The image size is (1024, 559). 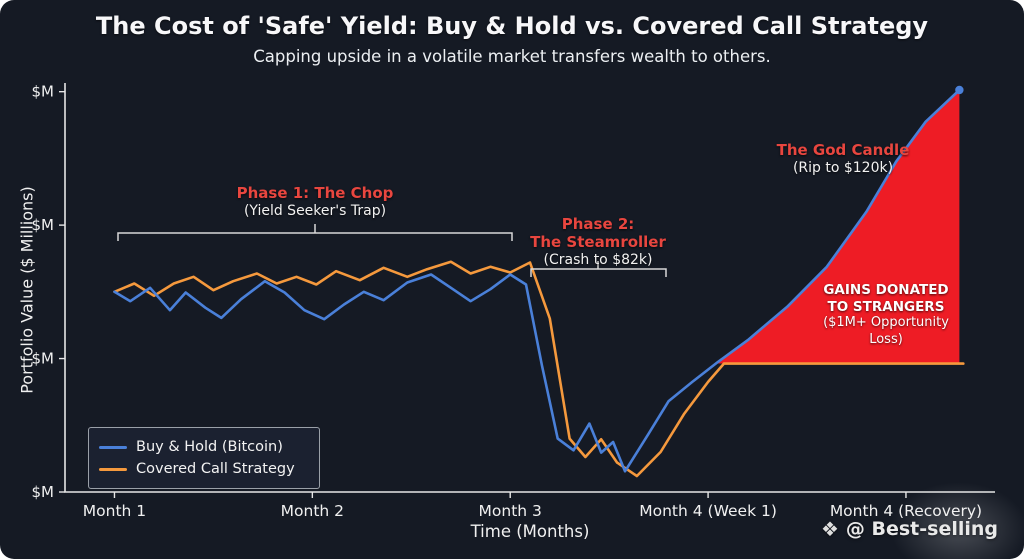 I want to click on annotation-gains-line2: TO STRANGERS, so click(x=886, y=306).